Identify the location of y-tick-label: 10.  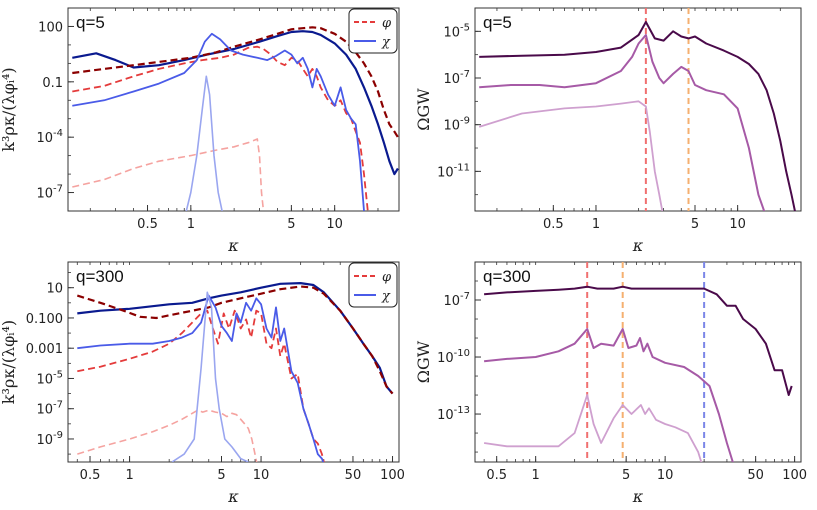
(54, 289).